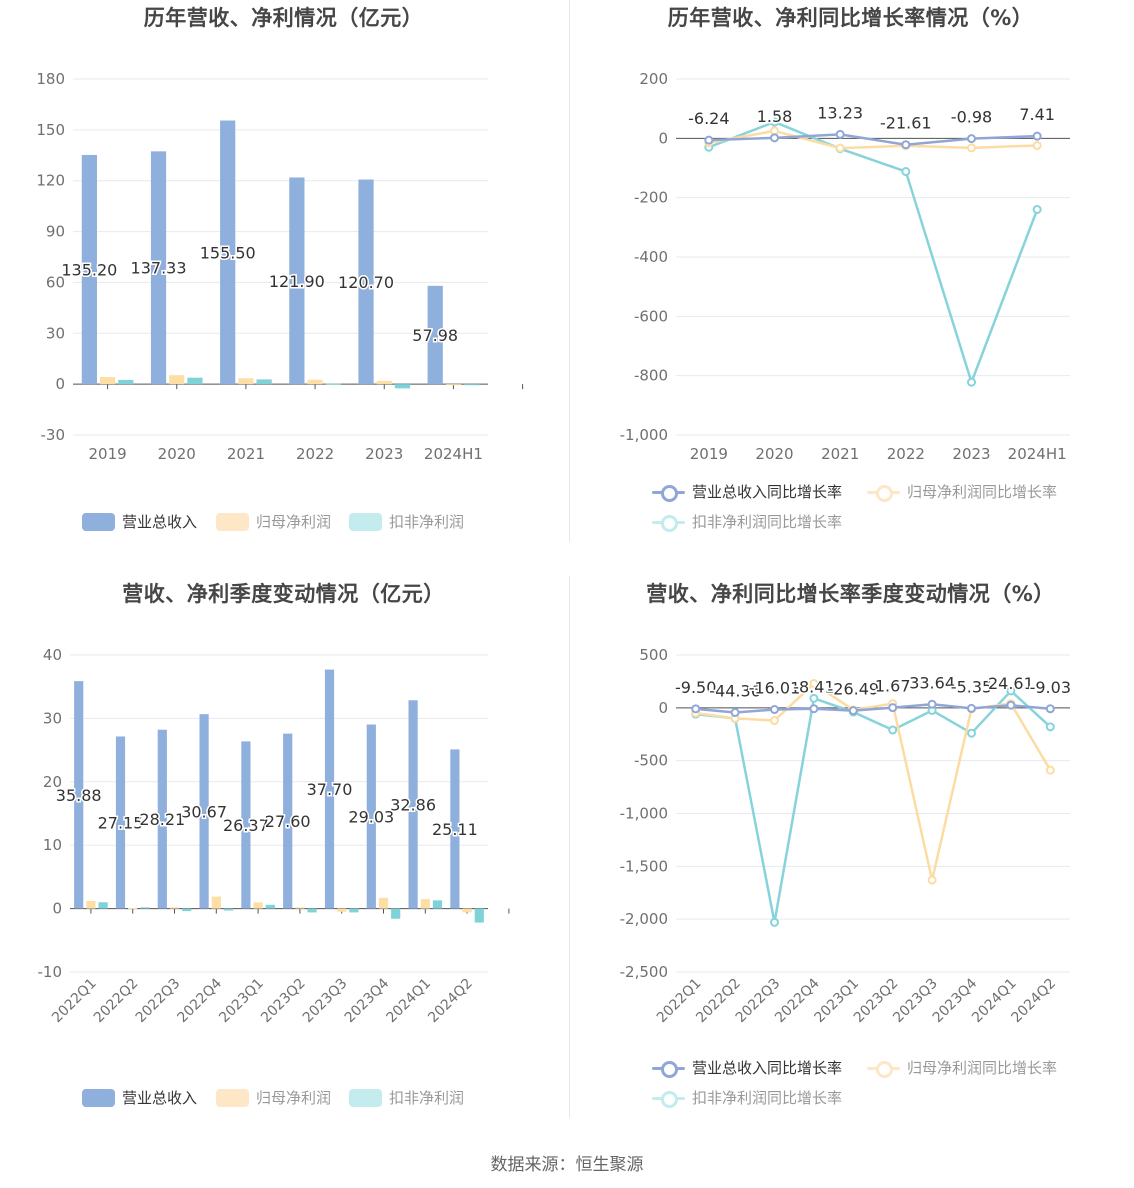 This screenshot has width=1134, height=1188. I want to click on x-tick-label: 2024Q1, so click(409, 1001).